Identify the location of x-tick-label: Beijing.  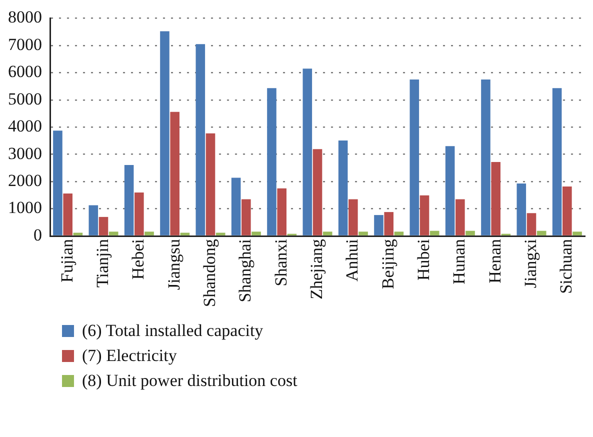
(388, 264).